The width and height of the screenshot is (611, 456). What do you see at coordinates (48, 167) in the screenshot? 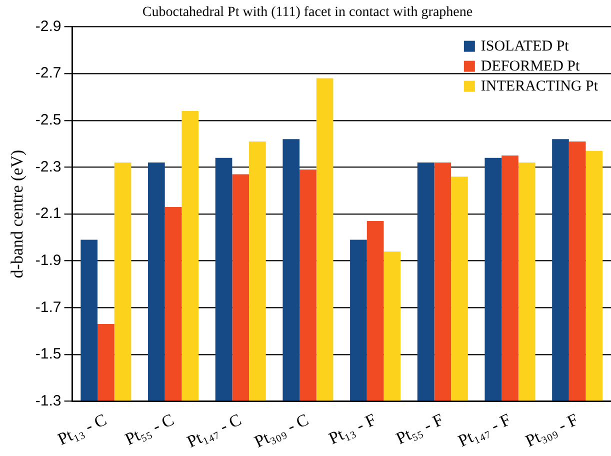
I see `y-tick-label: -2.3` at bounding box center [48, 167].